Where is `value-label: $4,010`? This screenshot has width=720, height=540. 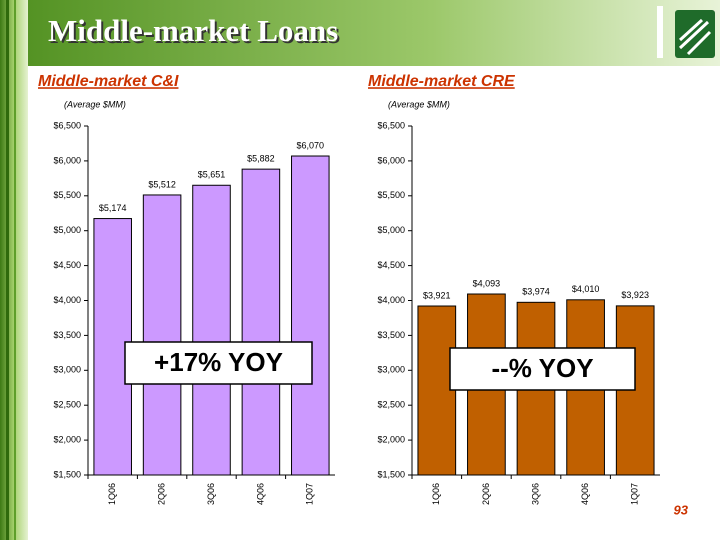
value-label: $4,010 is located at coordinates (586, 289).